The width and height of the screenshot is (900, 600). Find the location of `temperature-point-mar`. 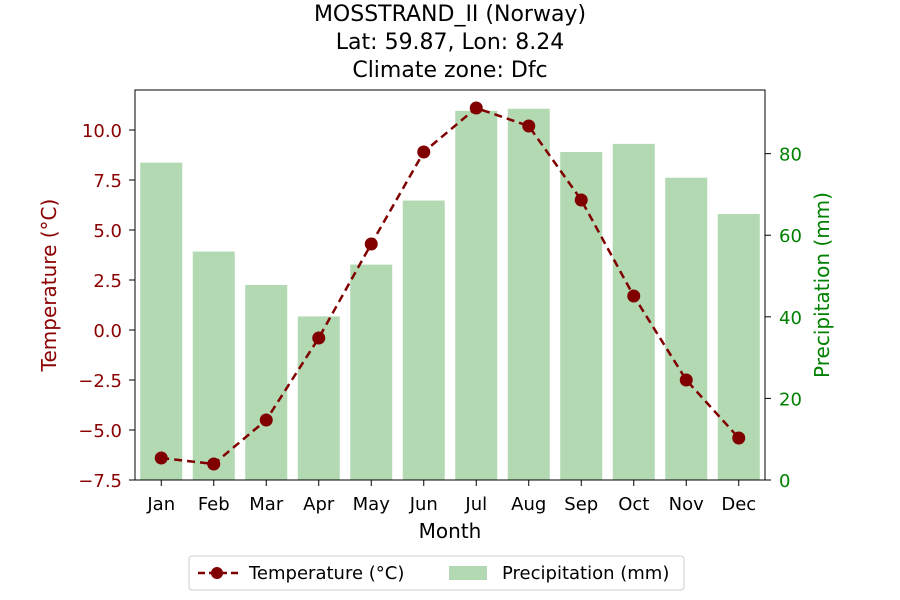

temperature-point-mar is located at coordinates (266, 420).